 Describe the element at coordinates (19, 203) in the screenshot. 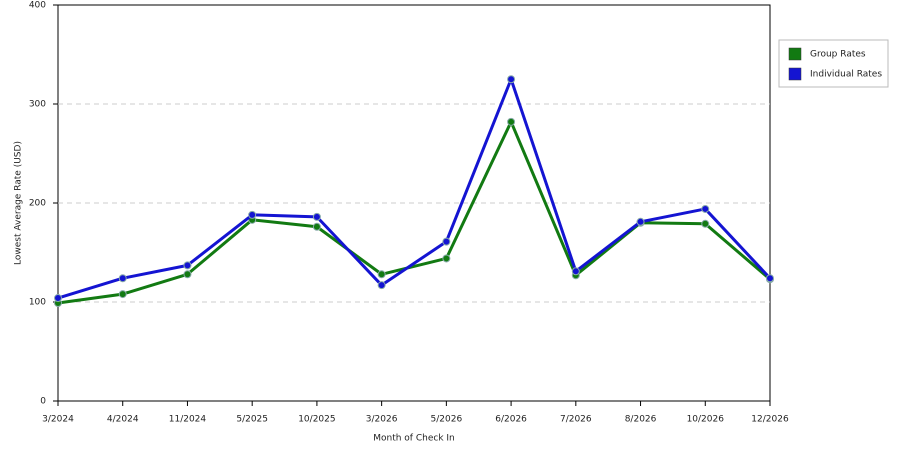

I see `y-axis-label: Lowest Average Rate (USD)` at that location.